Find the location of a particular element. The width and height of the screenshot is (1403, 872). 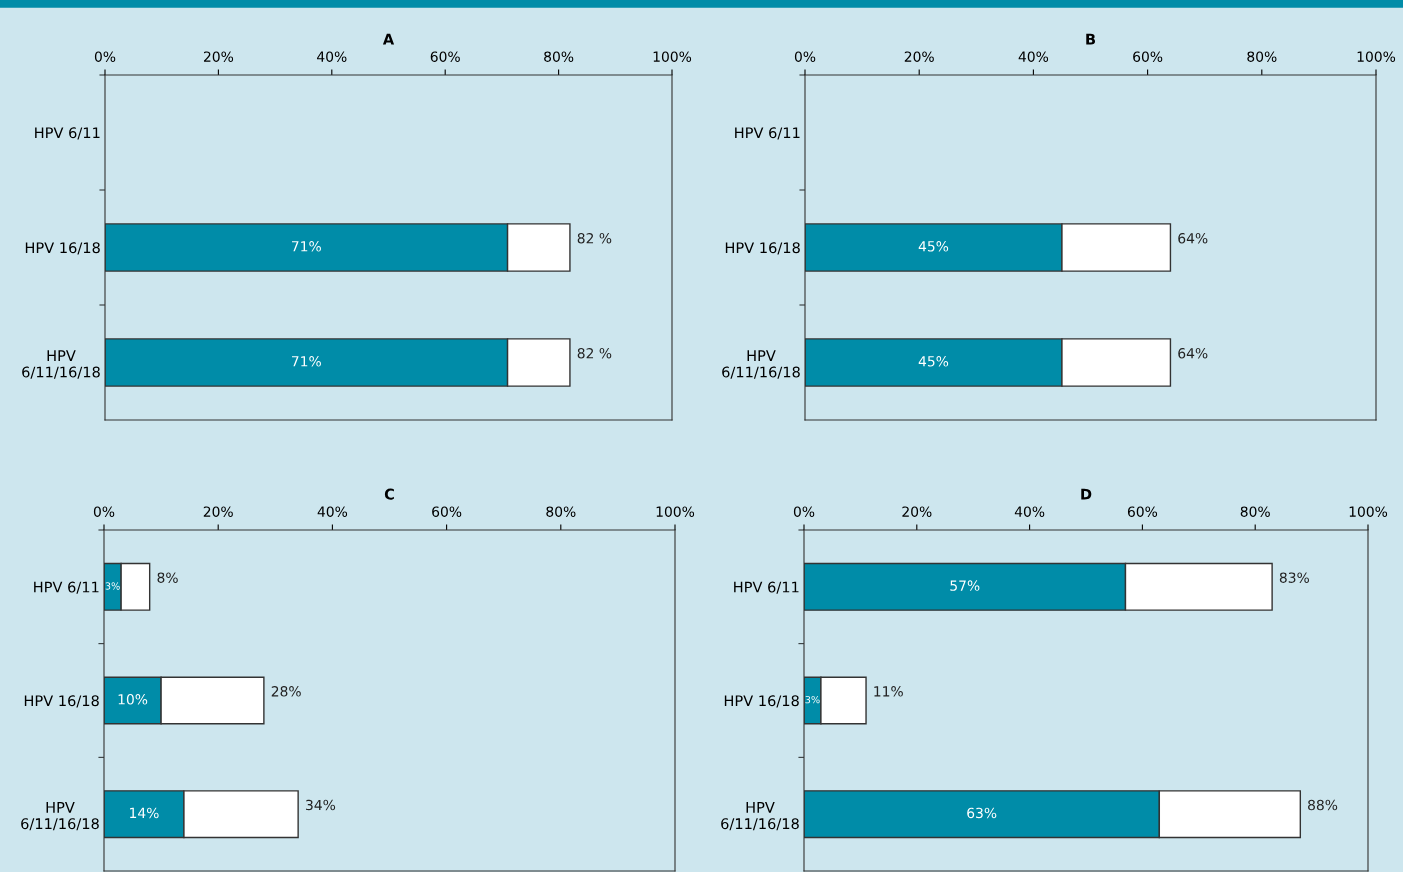

data-label: 10% is located at coordinates (133, 699).